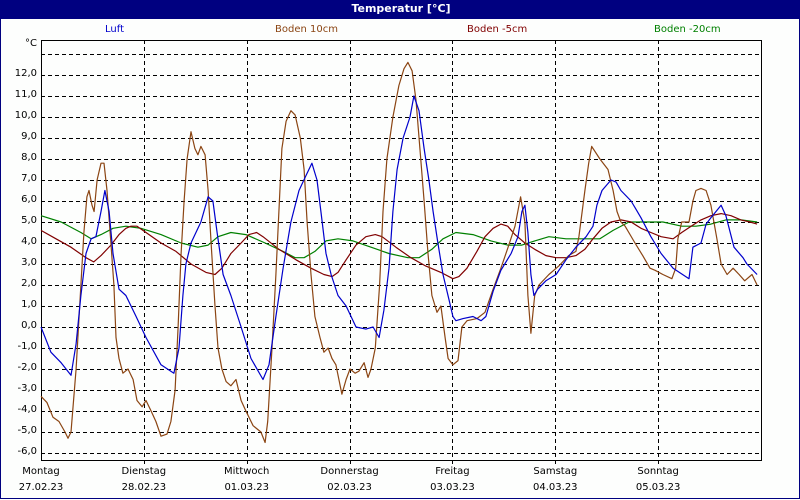 The image size is (800, 500). Describe the element at coordinates (29, 220) in the screenshot. I see `y-tick-label: 5,0` at that location.